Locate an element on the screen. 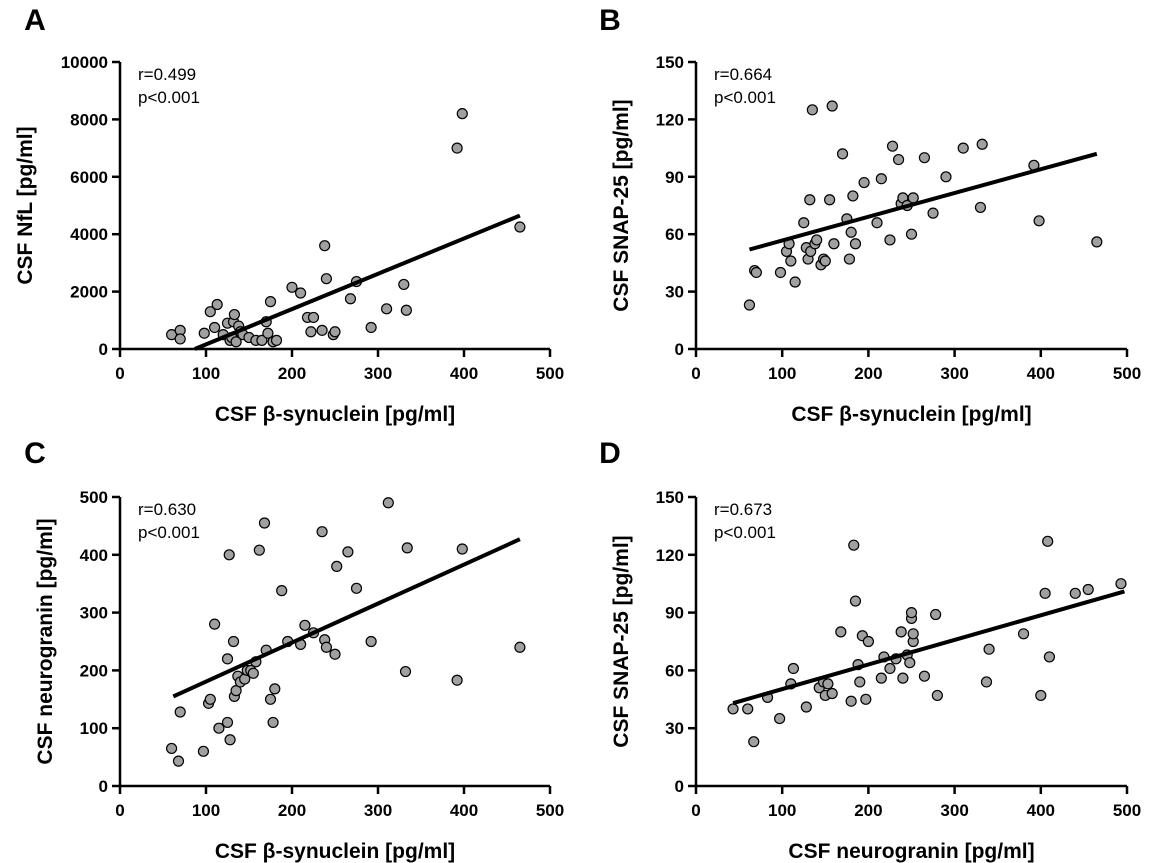  y-axis-title: CSF NfL [pg/ml] is located at coordinates (25, 205).